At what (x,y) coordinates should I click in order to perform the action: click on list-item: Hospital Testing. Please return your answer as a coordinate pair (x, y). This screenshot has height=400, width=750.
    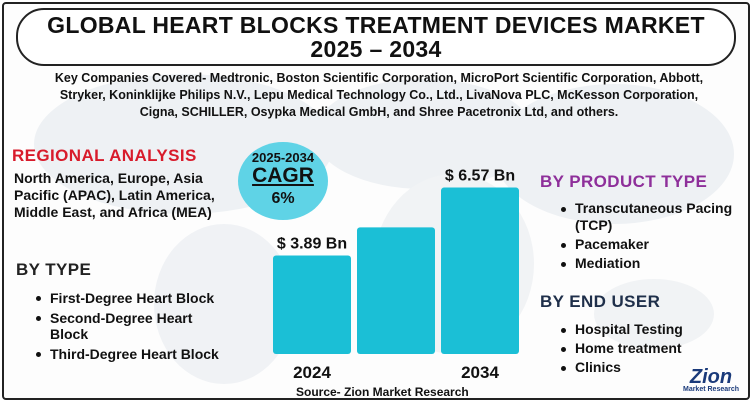
    Looking at the image, I should click on (653, 329).